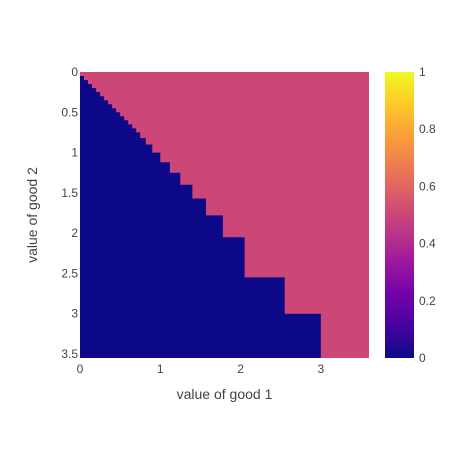 The width and height of the screenshot is (456, 450). What do you see at coordinates (422, 72) in the screenshot?
I see `colorbar-tick-label: 1` at bounding box center [422, 72].